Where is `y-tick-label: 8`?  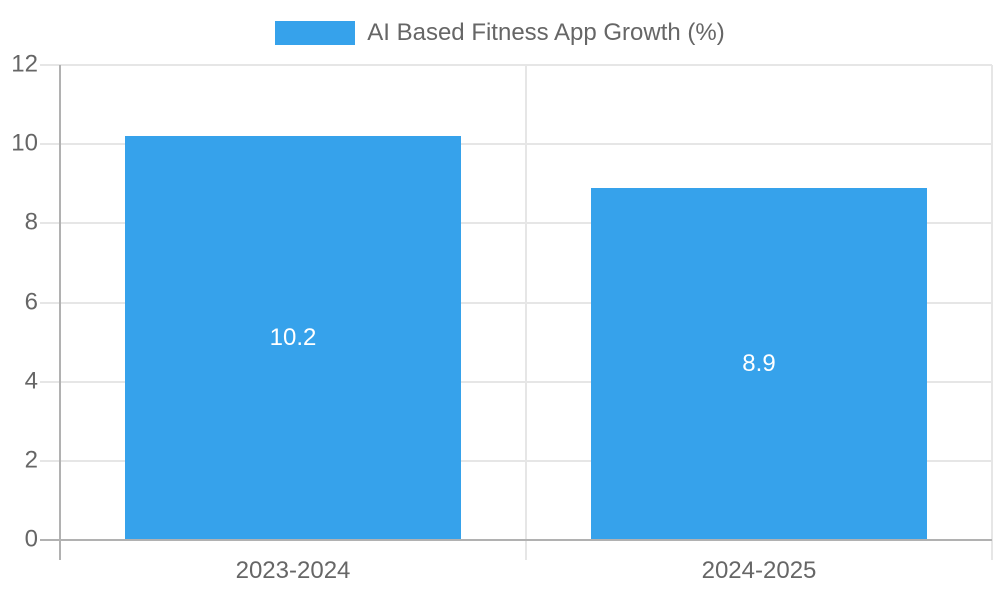
y-tick-label: 8 is located at coordinates (31, 222).